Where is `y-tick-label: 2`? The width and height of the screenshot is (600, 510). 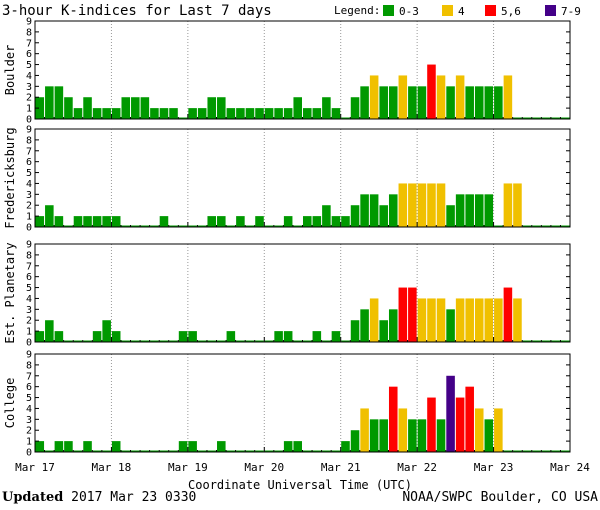
y-tick-label: 2 is located at coordinates (29, 321).